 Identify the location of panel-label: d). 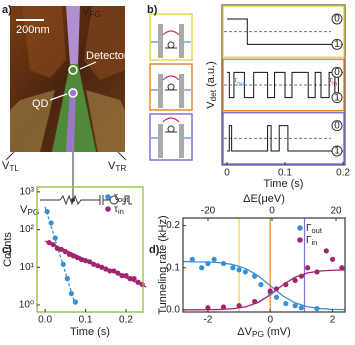
(154, 250).